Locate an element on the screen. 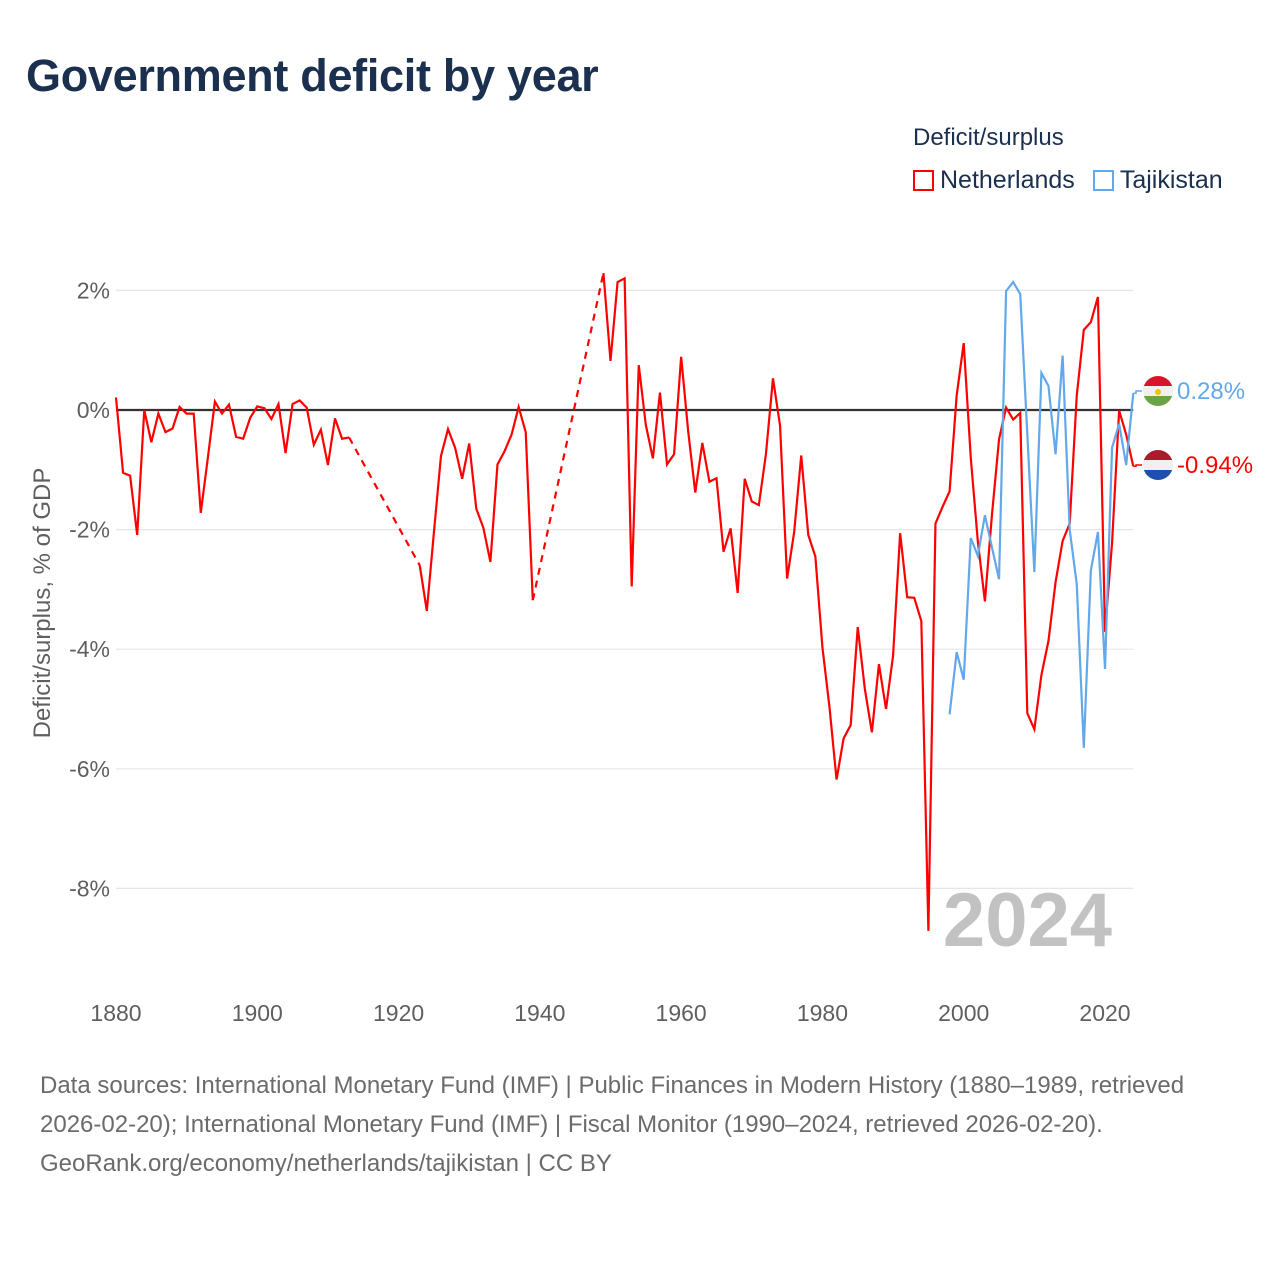  series-line-tajikistan is located at coordinates (1041, 514).